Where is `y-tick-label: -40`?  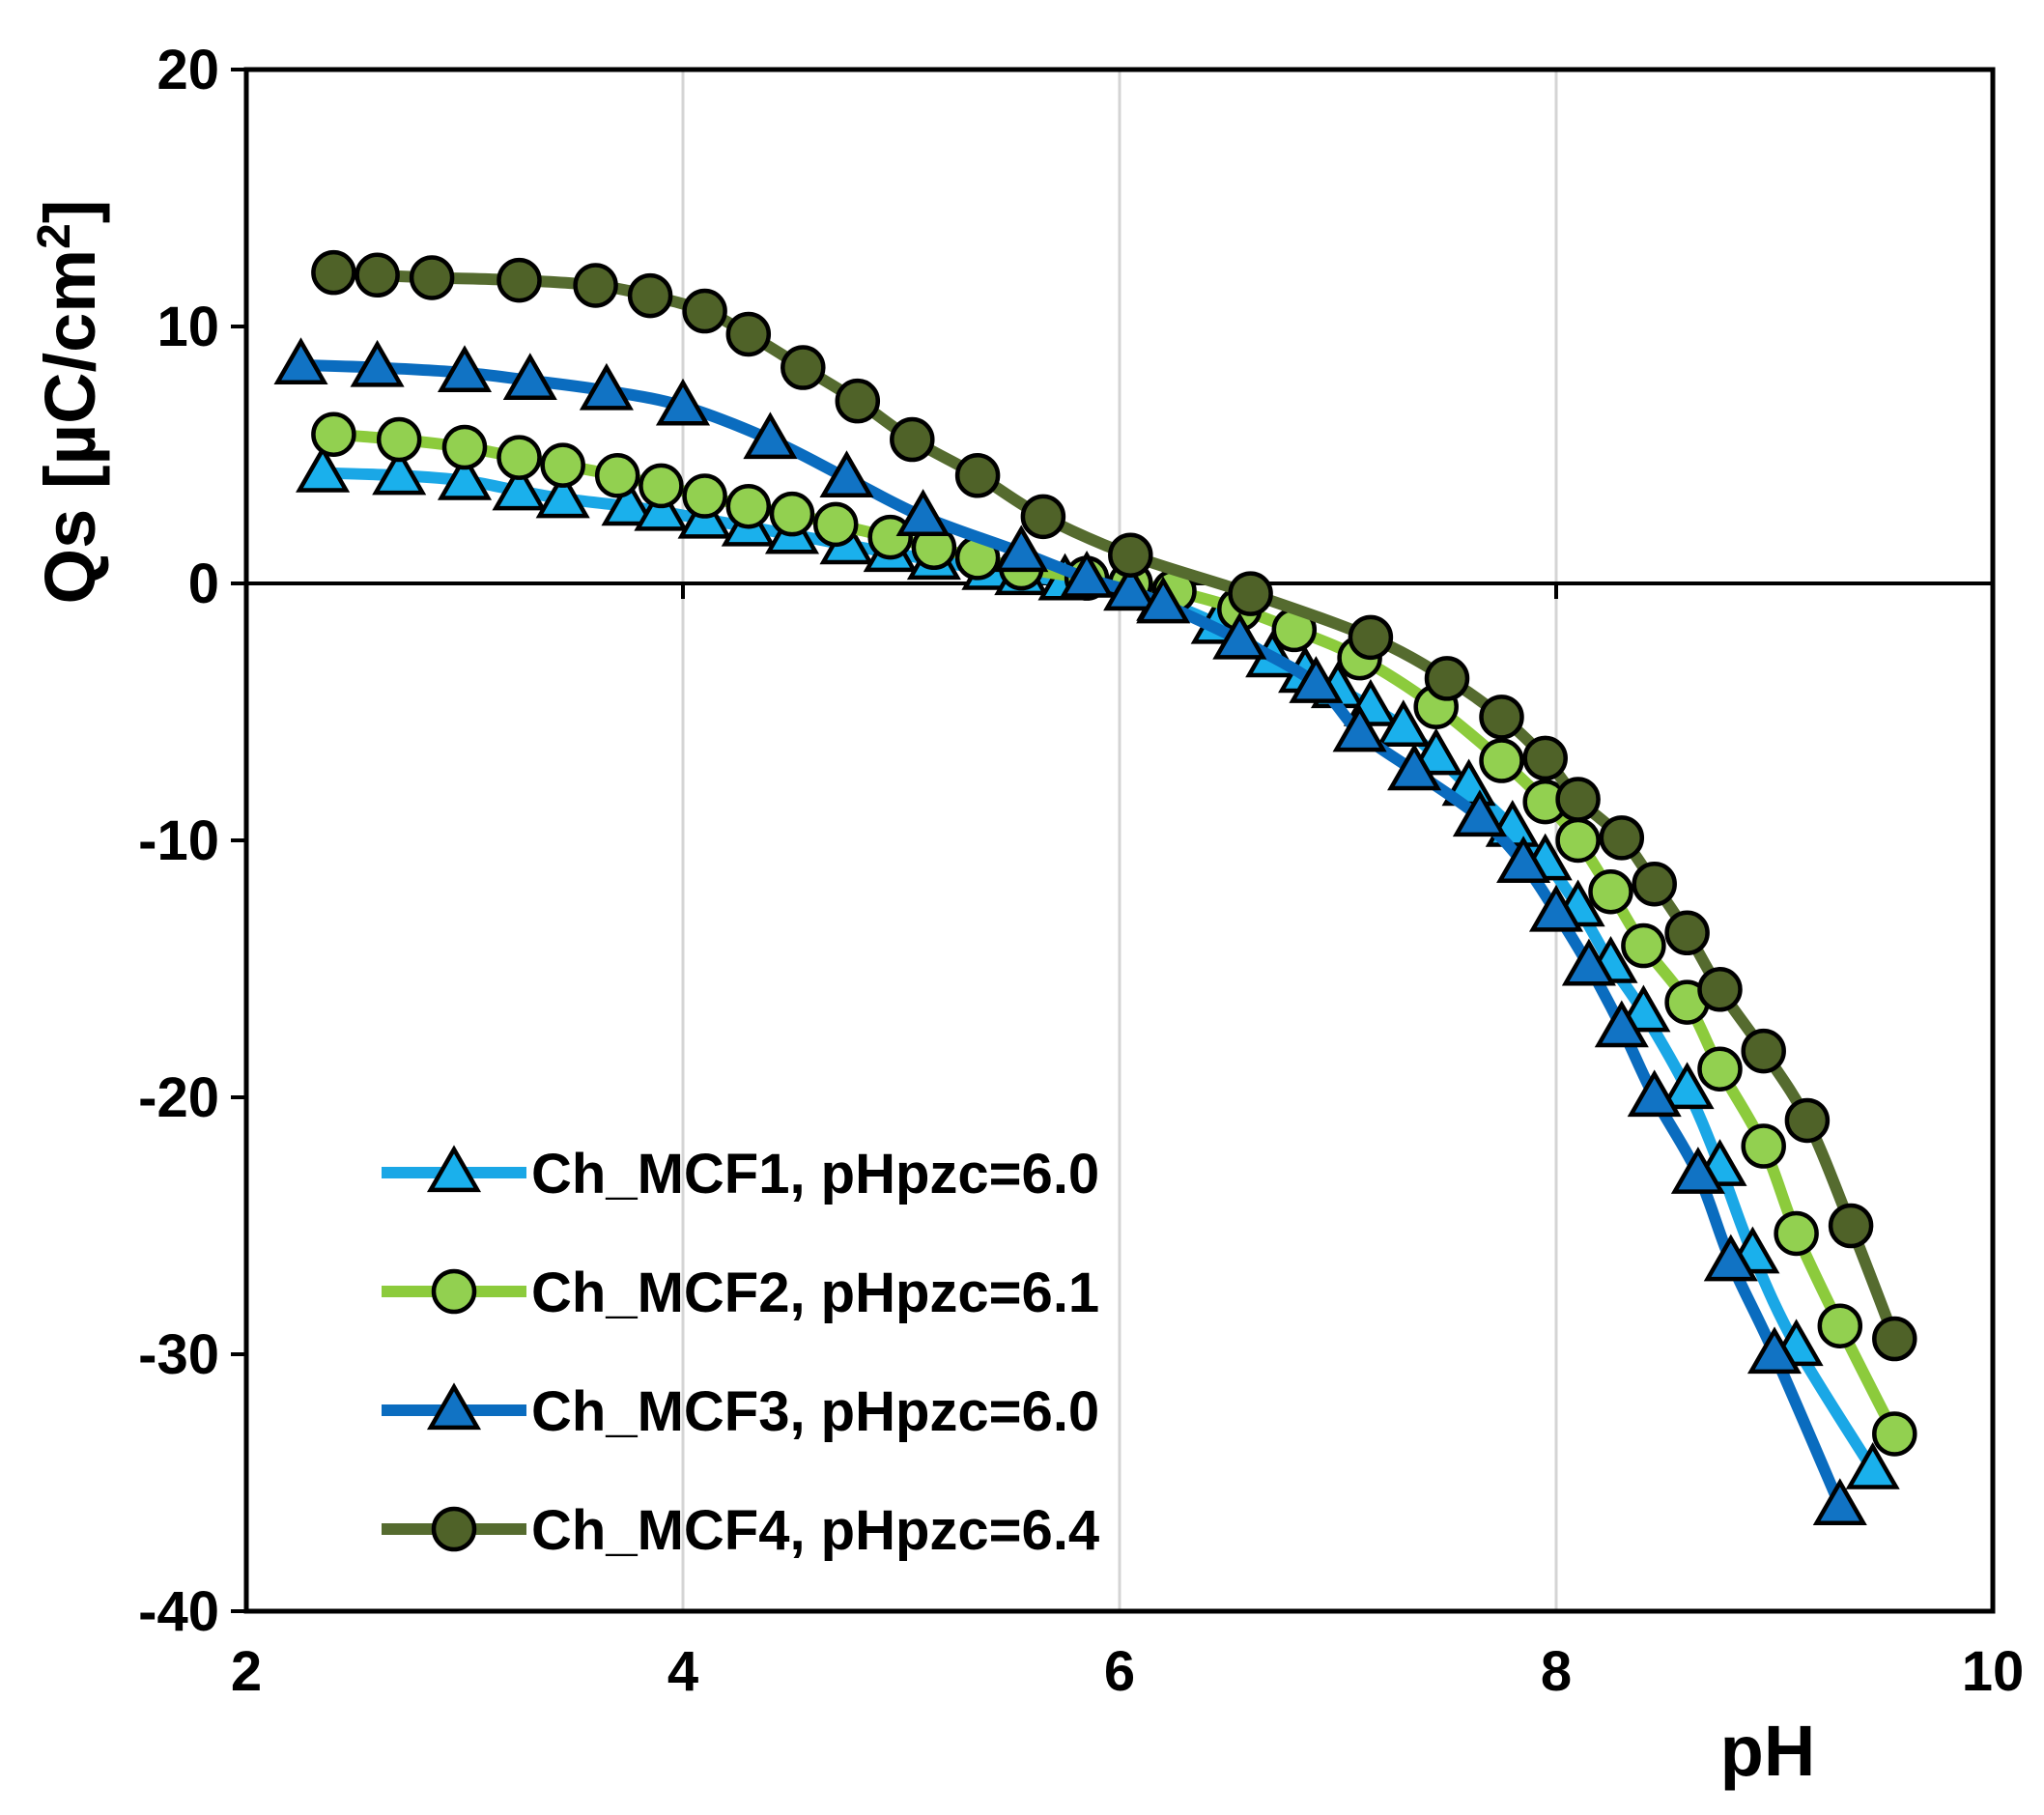 y-tick-label: -40 is located at coordinates (179, 1612).